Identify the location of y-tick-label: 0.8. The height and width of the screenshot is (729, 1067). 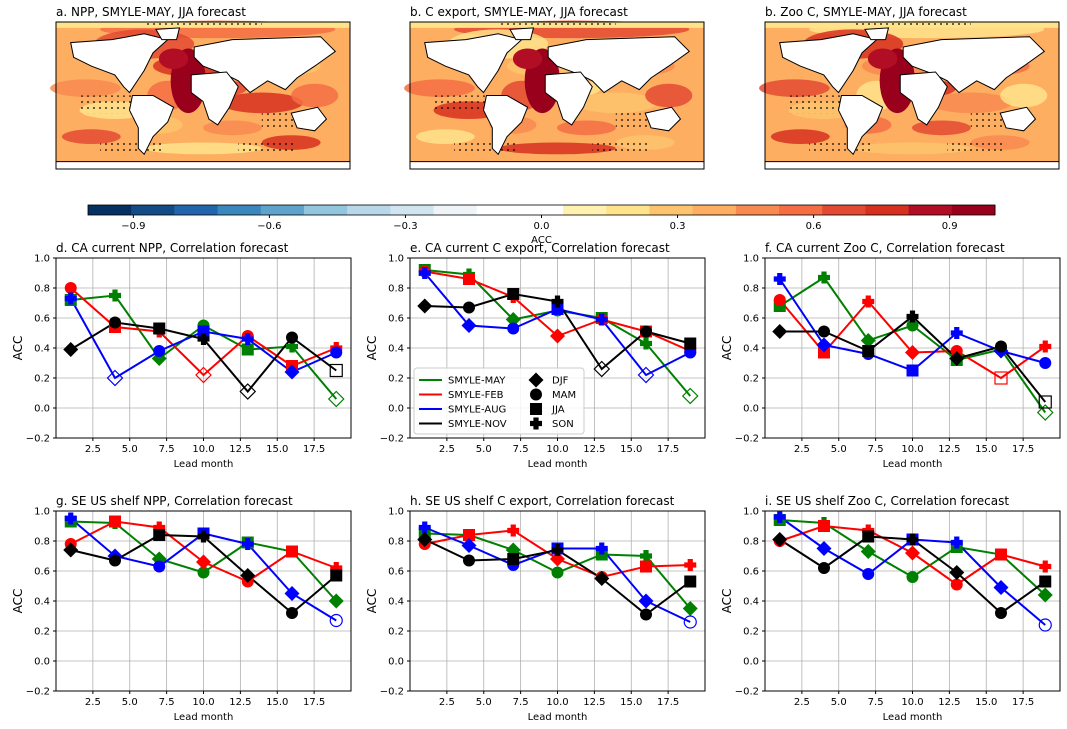
(751, 542).